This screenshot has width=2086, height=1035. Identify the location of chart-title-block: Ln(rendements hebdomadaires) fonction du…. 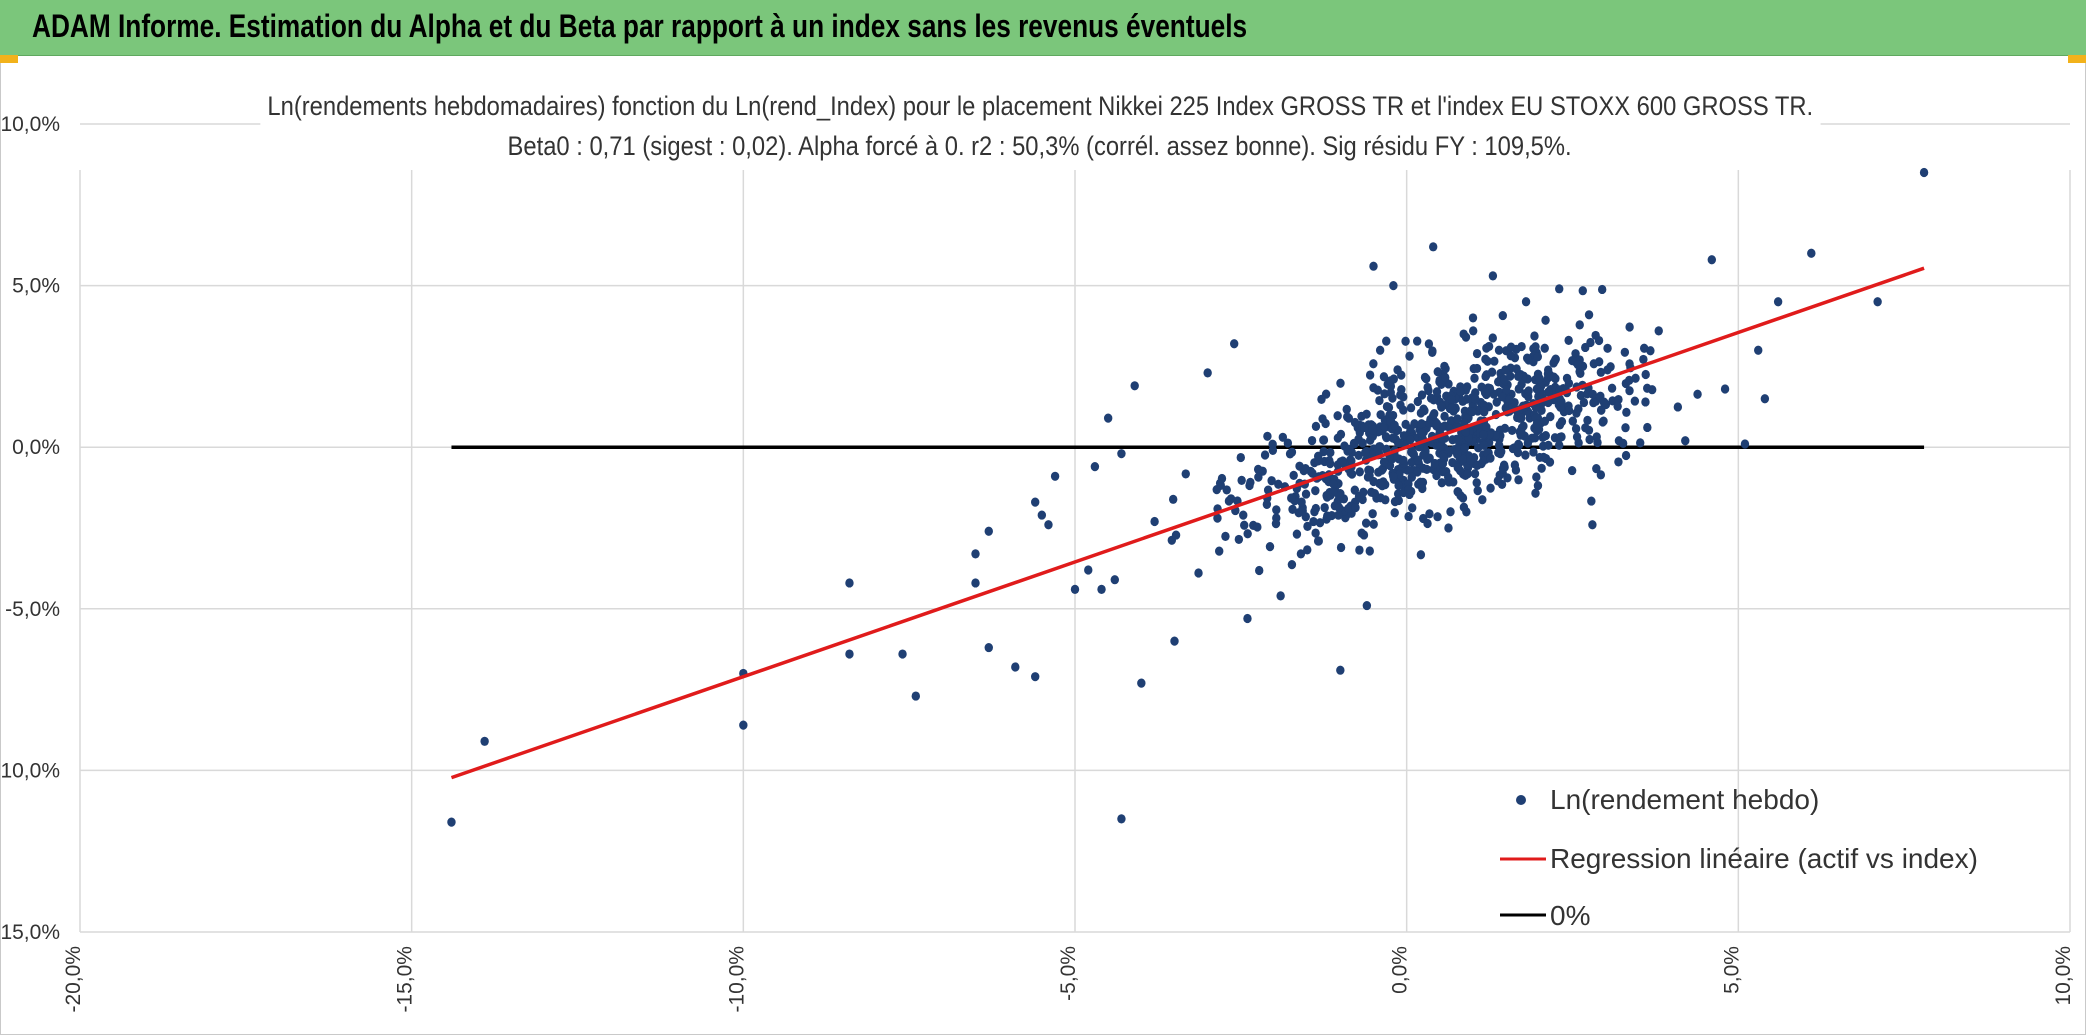
(1040, 126).